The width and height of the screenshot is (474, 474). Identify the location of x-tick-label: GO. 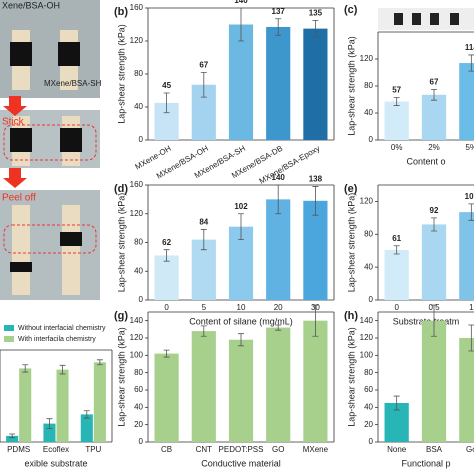
(278, 449).